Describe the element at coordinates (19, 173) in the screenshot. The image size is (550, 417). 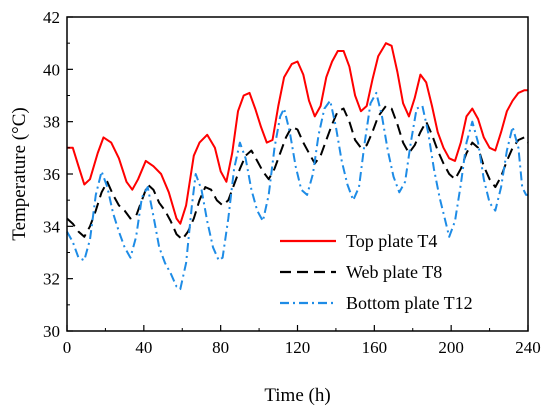
I see `y-axis-label: Temperature (°C)` at that location.